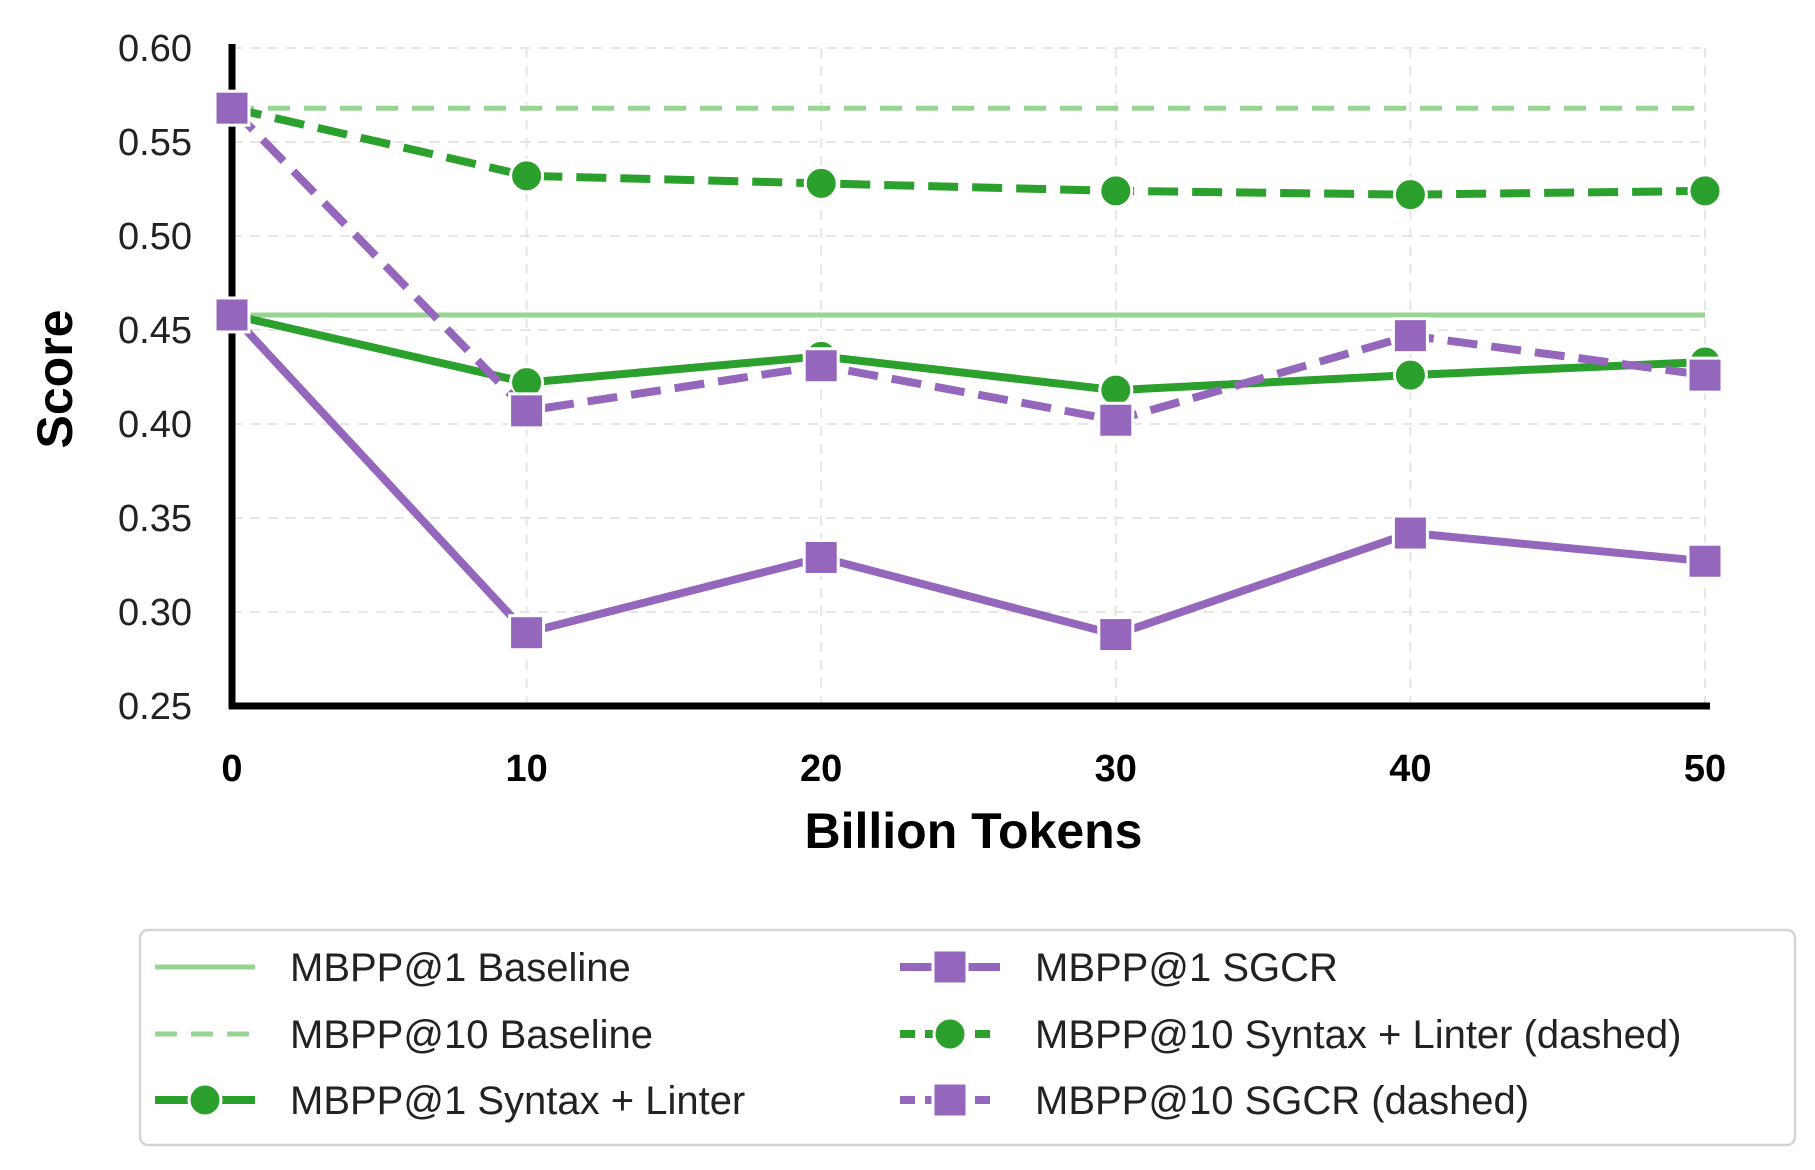  I want to click on legend-label: MBPP@1 Syntax + Linter, so click(517, 1101).